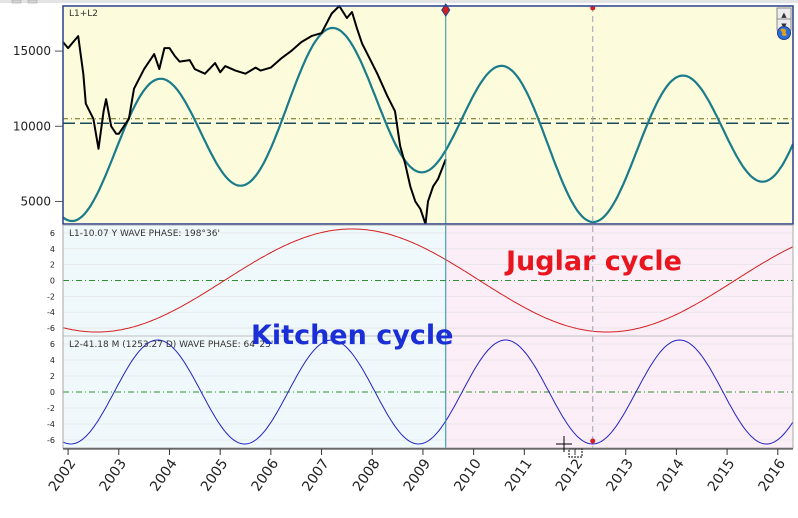 This screenshot has width=798, height=518. I want to click on scroll-up-button: ▲, so click(784, 13).